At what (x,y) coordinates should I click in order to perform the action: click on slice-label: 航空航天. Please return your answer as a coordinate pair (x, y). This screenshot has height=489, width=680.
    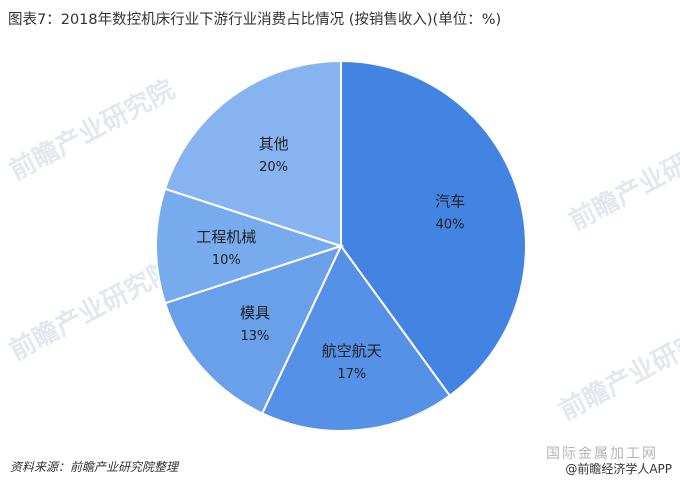
    Looking at the image, I should click on (352, 351).